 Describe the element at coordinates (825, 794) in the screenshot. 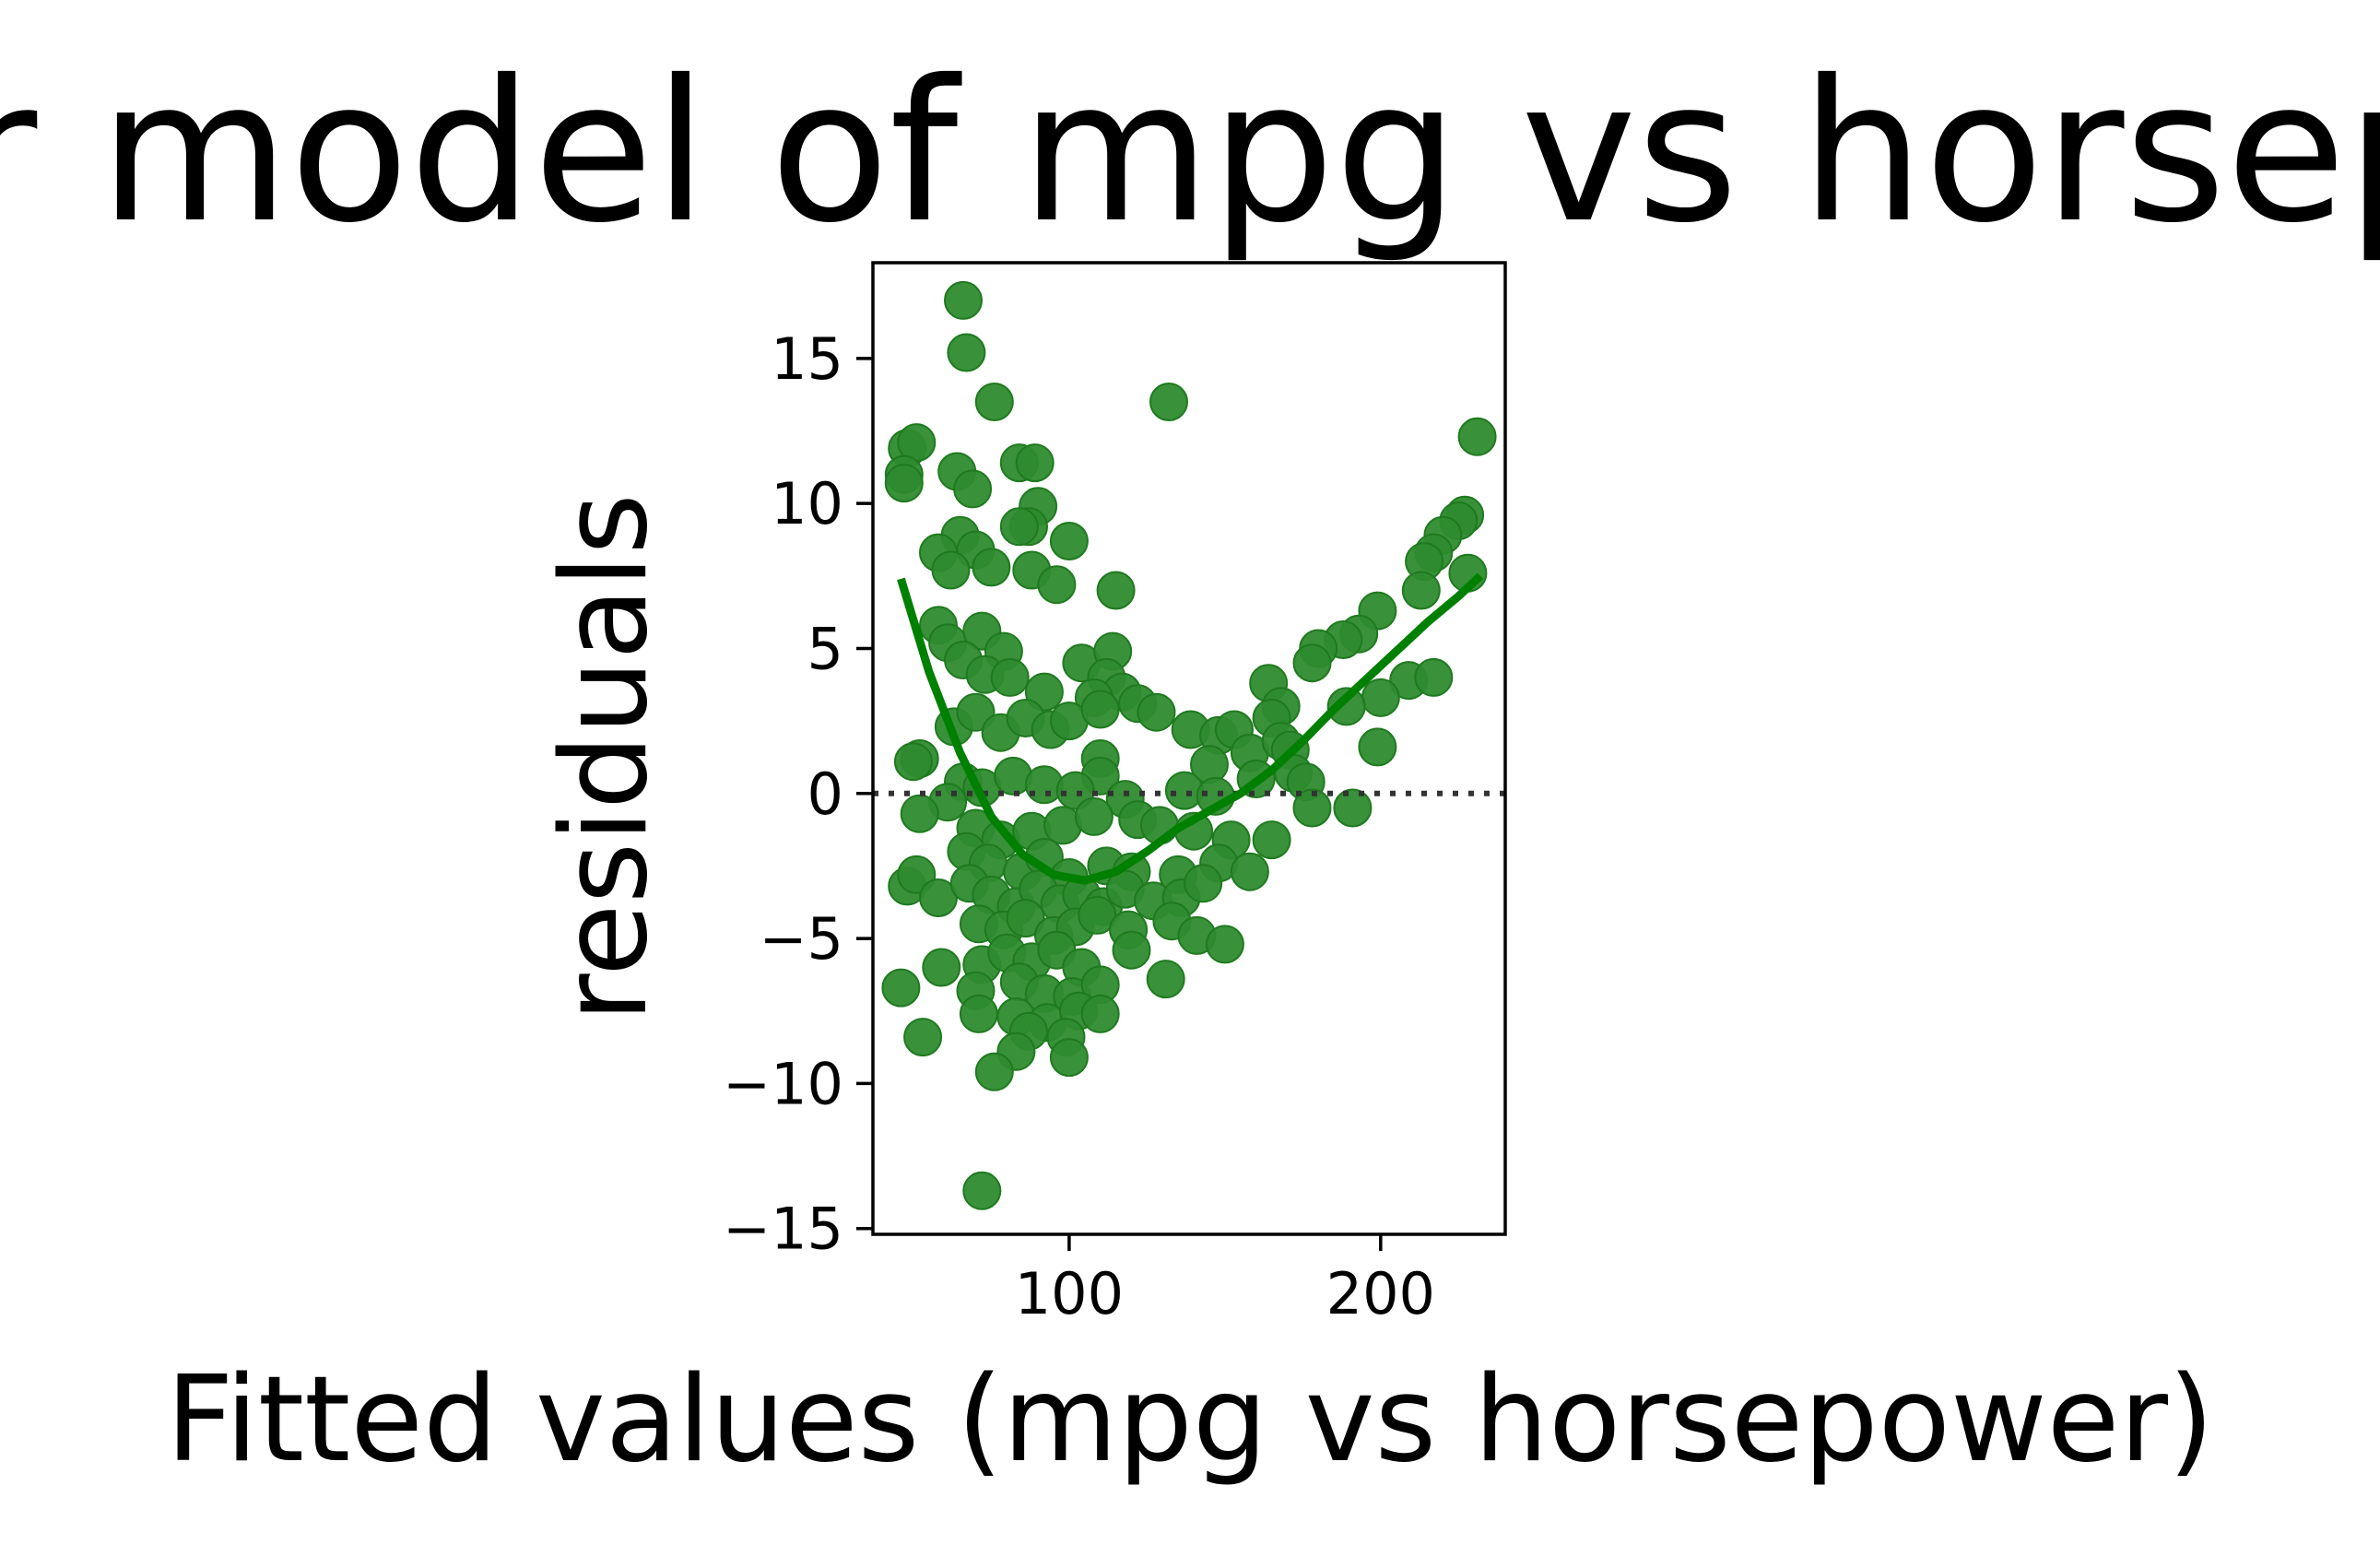

I see `y-tick-label: 0` at that location.